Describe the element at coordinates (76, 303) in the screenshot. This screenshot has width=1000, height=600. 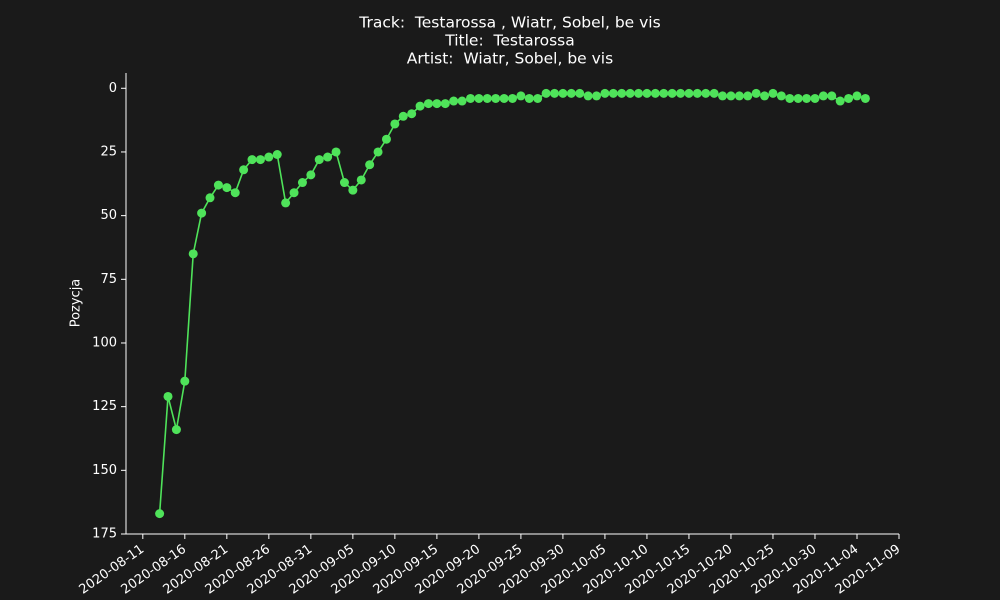
I see `y-axis-label: Pozycja` at that location.